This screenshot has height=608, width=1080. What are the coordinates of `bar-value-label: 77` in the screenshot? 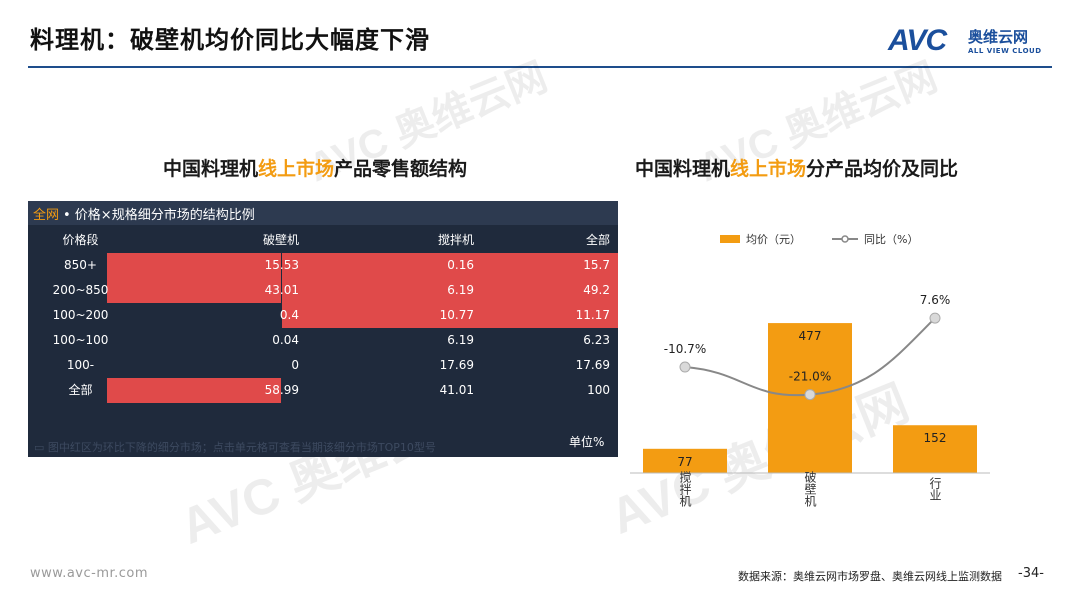 It's located at (684, 462).